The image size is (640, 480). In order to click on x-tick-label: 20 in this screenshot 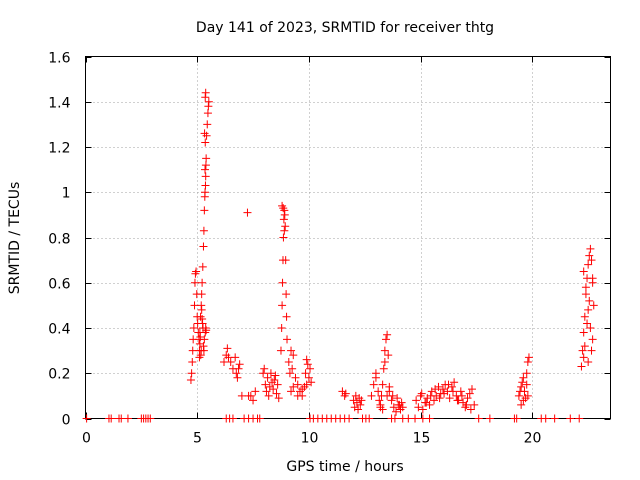, I will do `click(533, 439)`.